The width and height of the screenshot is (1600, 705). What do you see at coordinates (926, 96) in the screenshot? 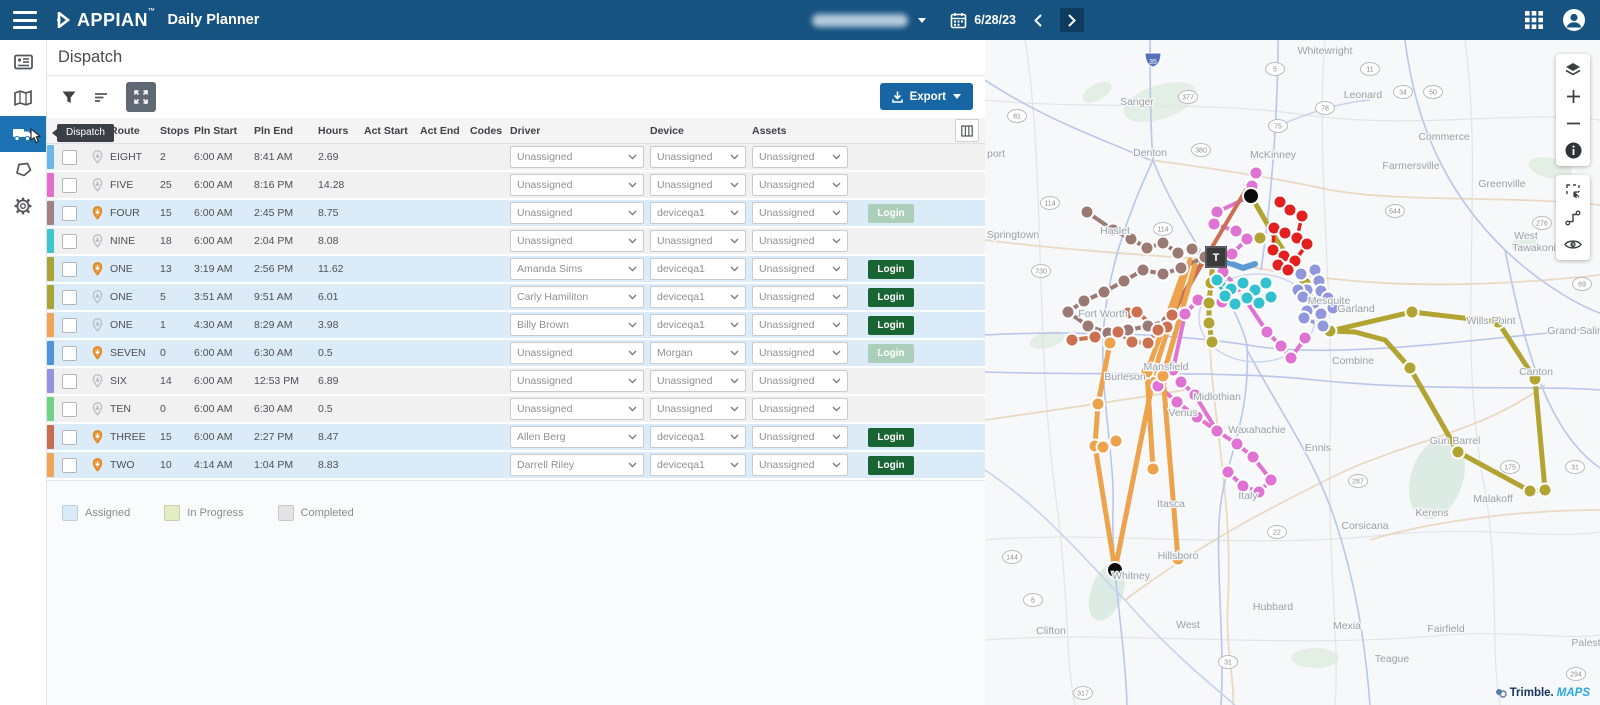
I see `export-button: Export` at bounding box center [926, 96].